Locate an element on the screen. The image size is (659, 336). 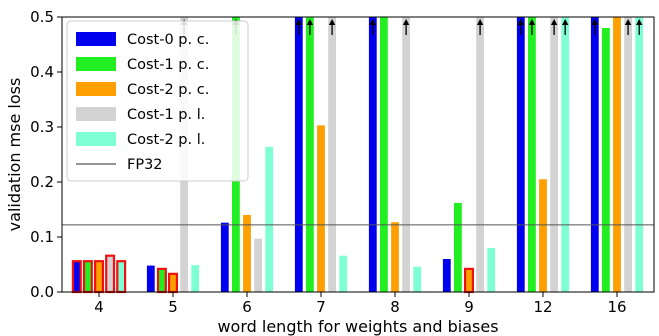
x-tick-label-5: 9 is located at coordinates (469, 307).